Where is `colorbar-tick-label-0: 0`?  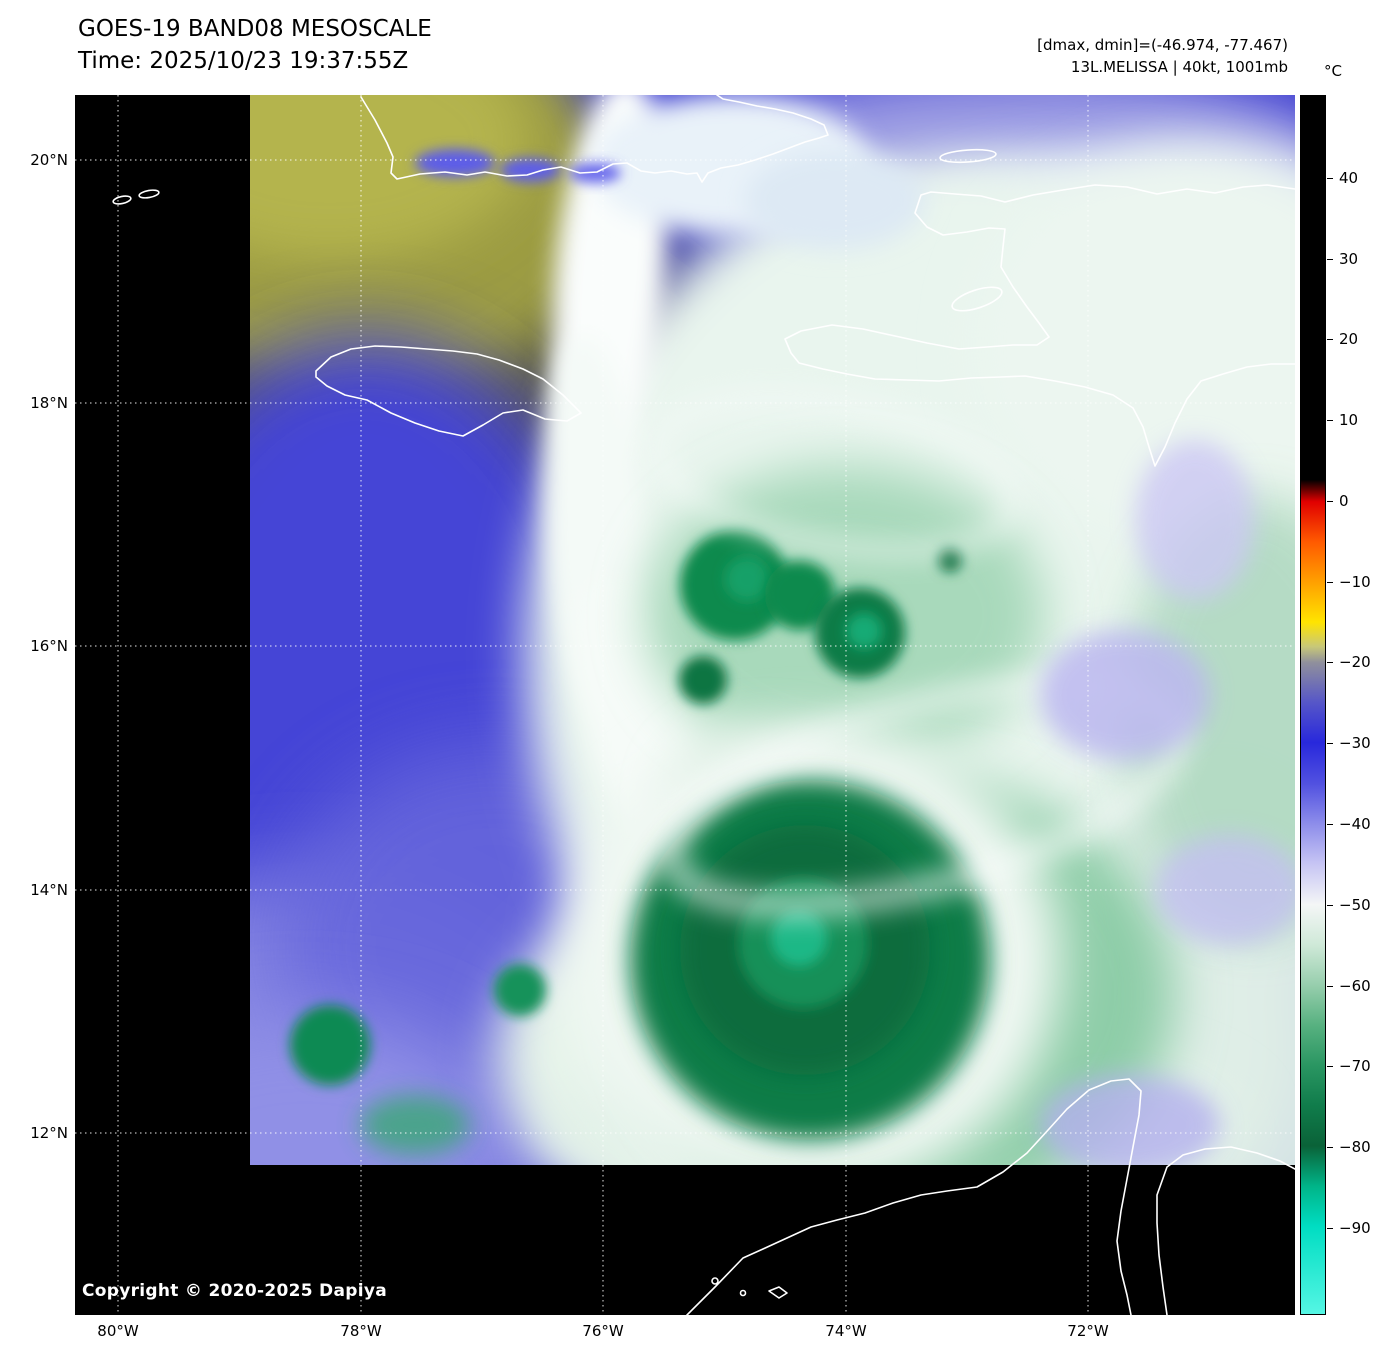
colorbar-tick-label-0: 0 is located at coordinates (1344, 501).